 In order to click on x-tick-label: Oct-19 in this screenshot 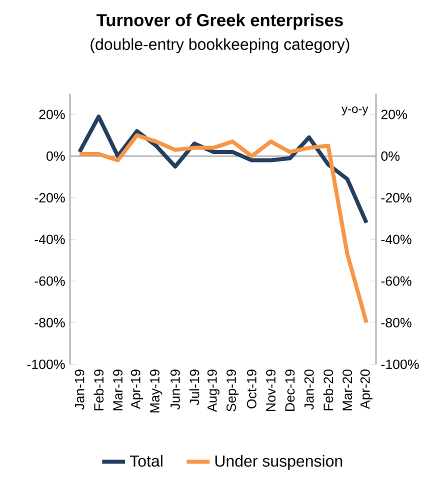, I will do `click(251, 389)`.